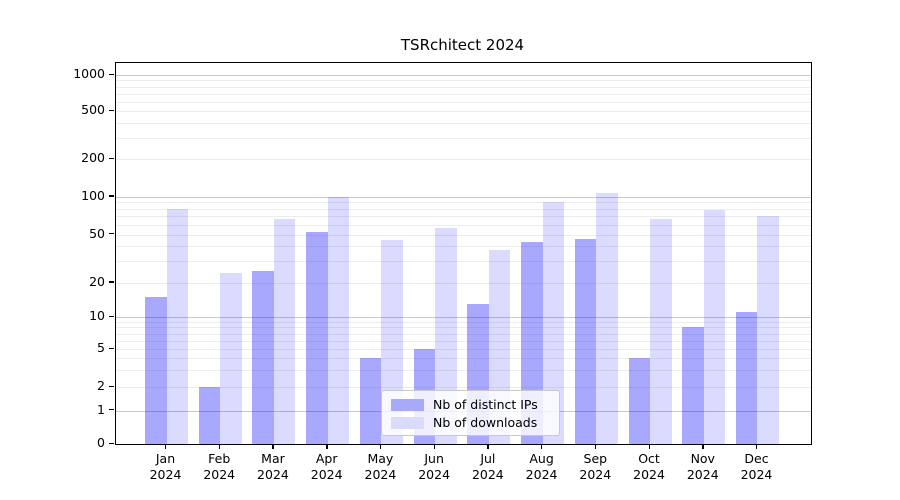 The height and width of the screenshot is (500, 900). Describe the element at coordinates (97, 315) in the screenshot. I see `y-tick-label-10: 10` at that location.